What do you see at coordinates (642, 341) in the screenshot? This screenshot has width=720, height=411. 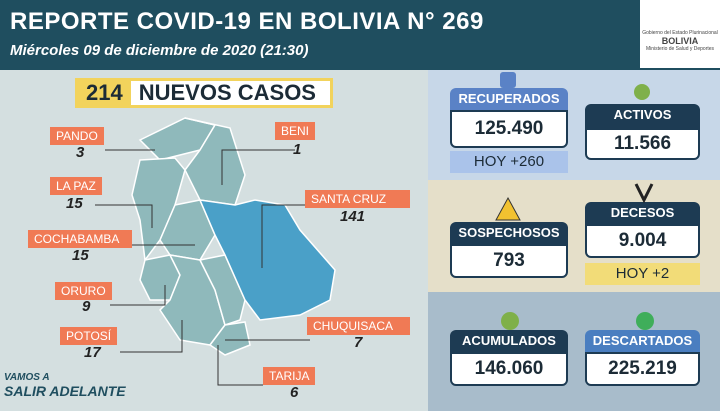 I see `card-title: DESCARTADOS` at bounding box center [642, 341].